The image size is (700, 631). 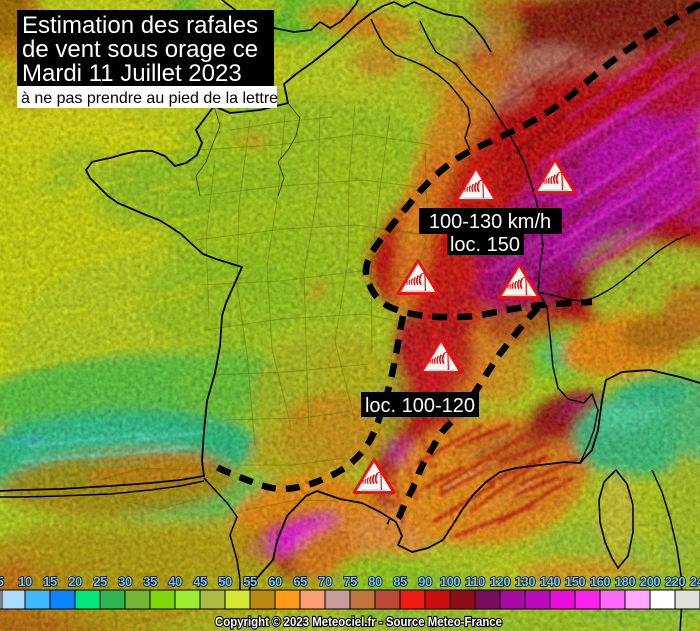 What do you see at coordinates (375, 581) in the screenshot?
I see `svg-text: 80` at bounding box center [375, 581].